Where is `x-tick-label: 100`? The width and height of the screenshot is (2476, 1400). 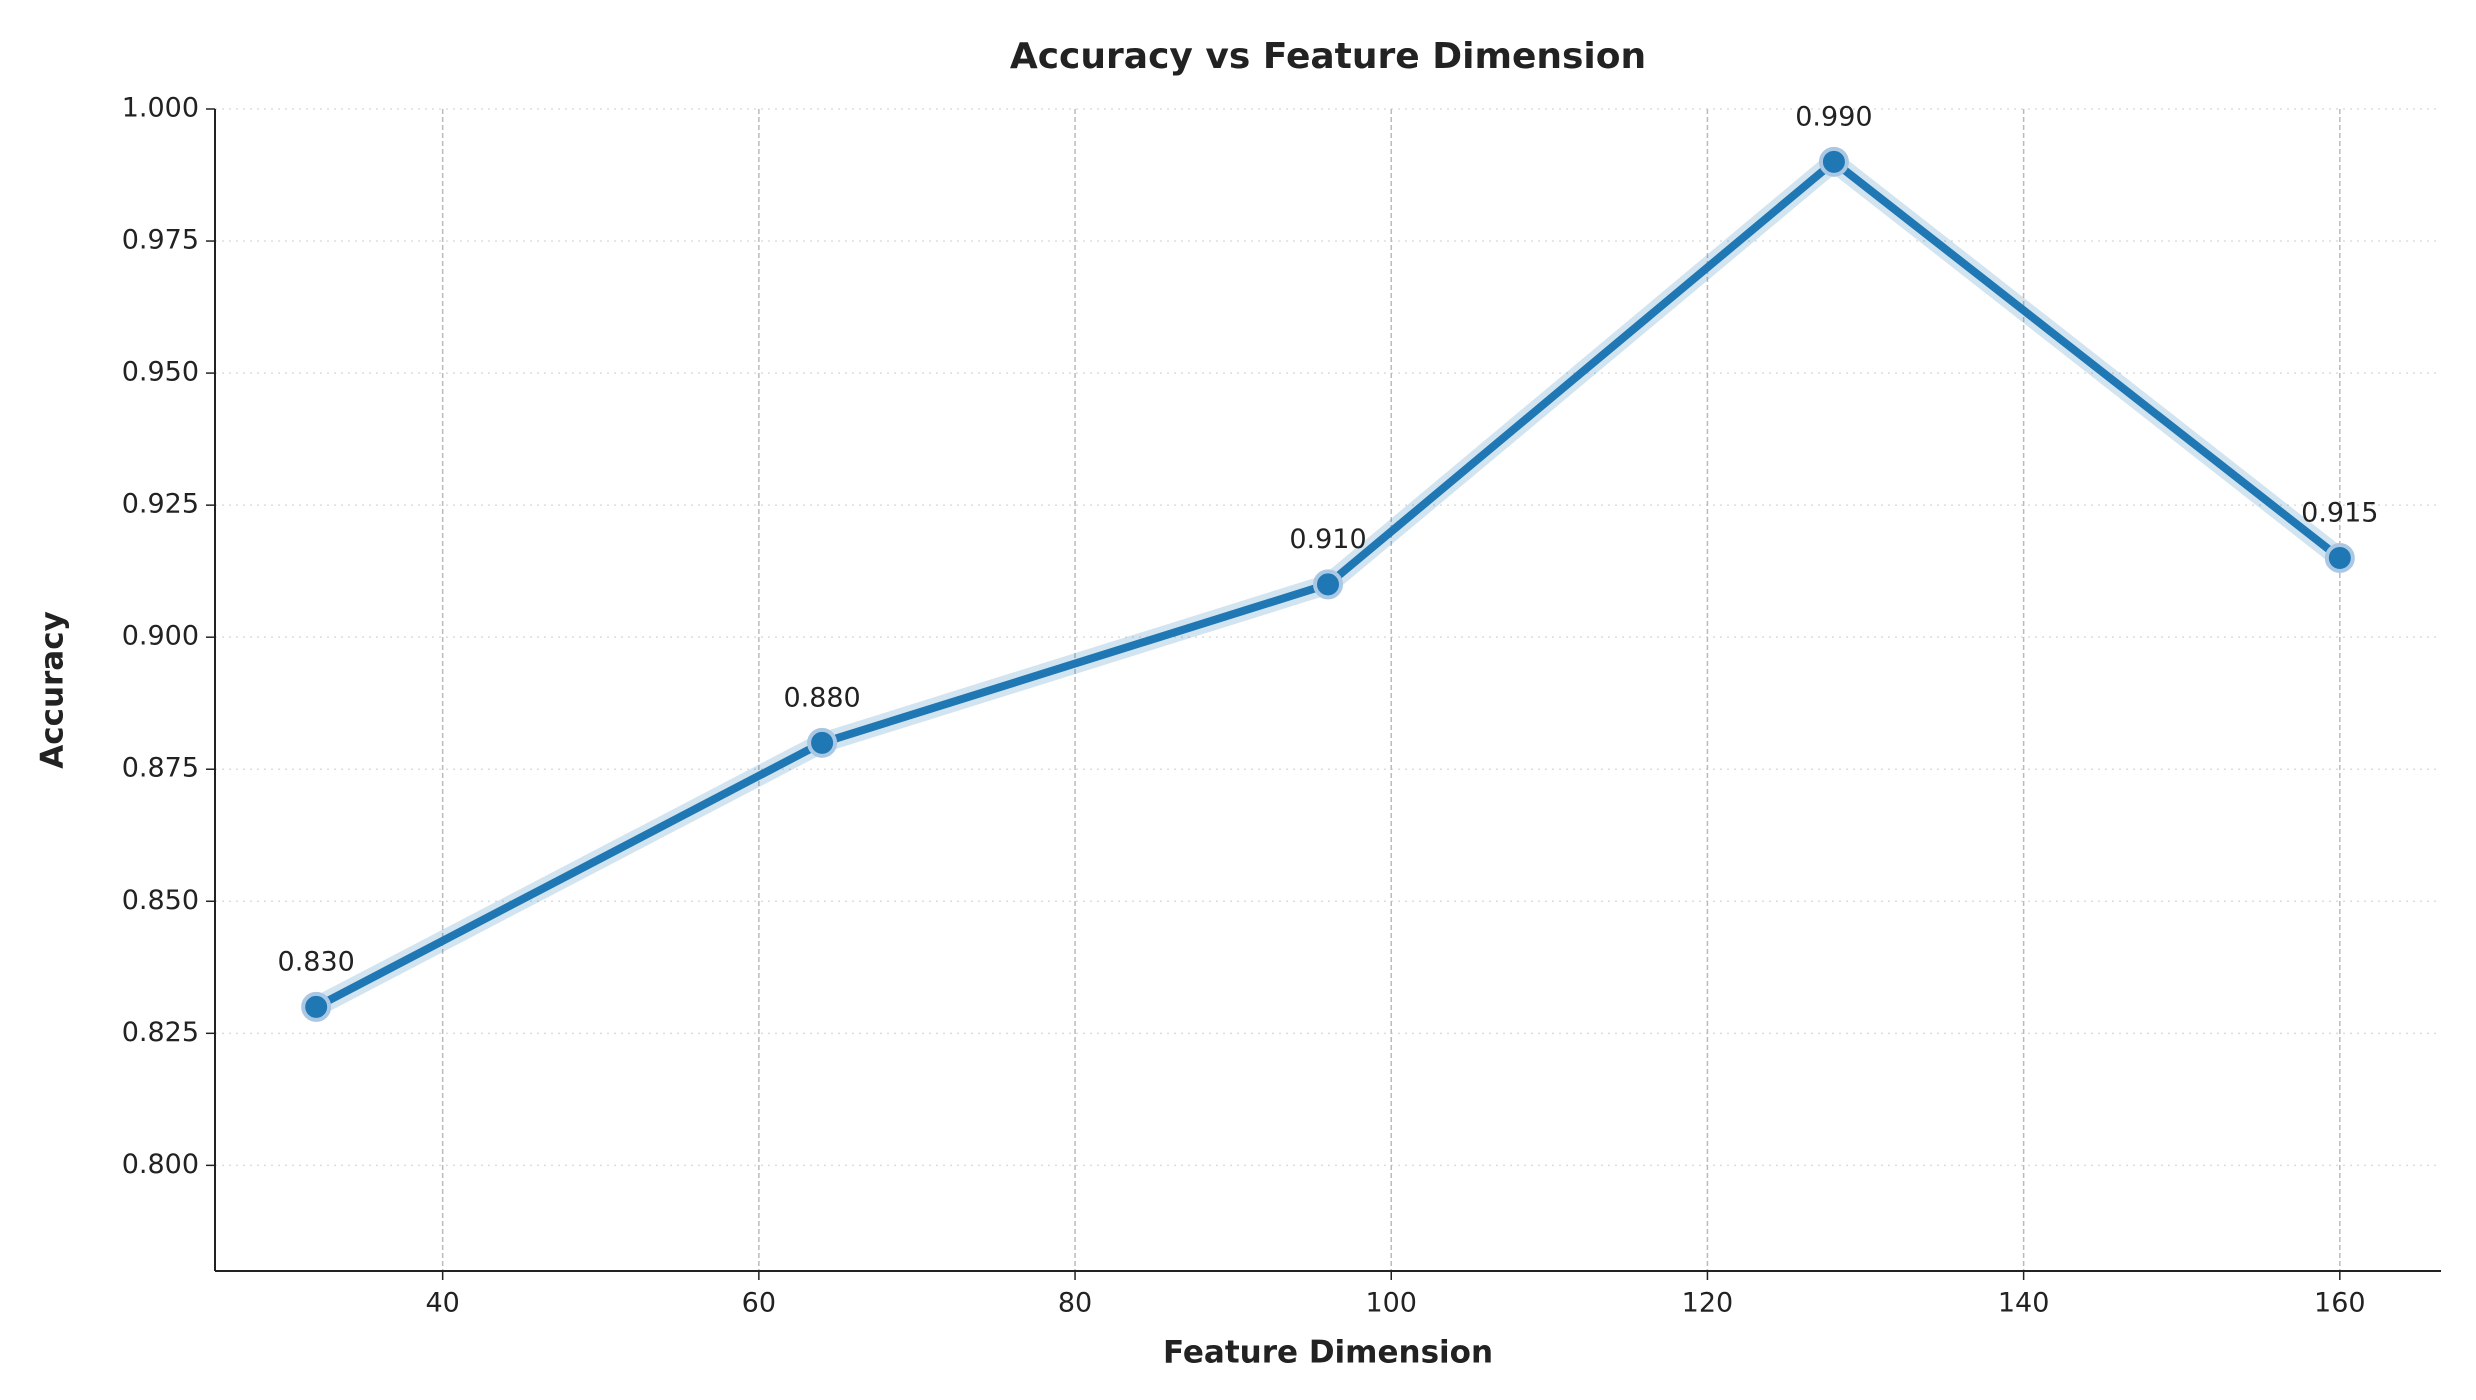 x-tick-label: 100 is located at coordinates (1391, 1303).